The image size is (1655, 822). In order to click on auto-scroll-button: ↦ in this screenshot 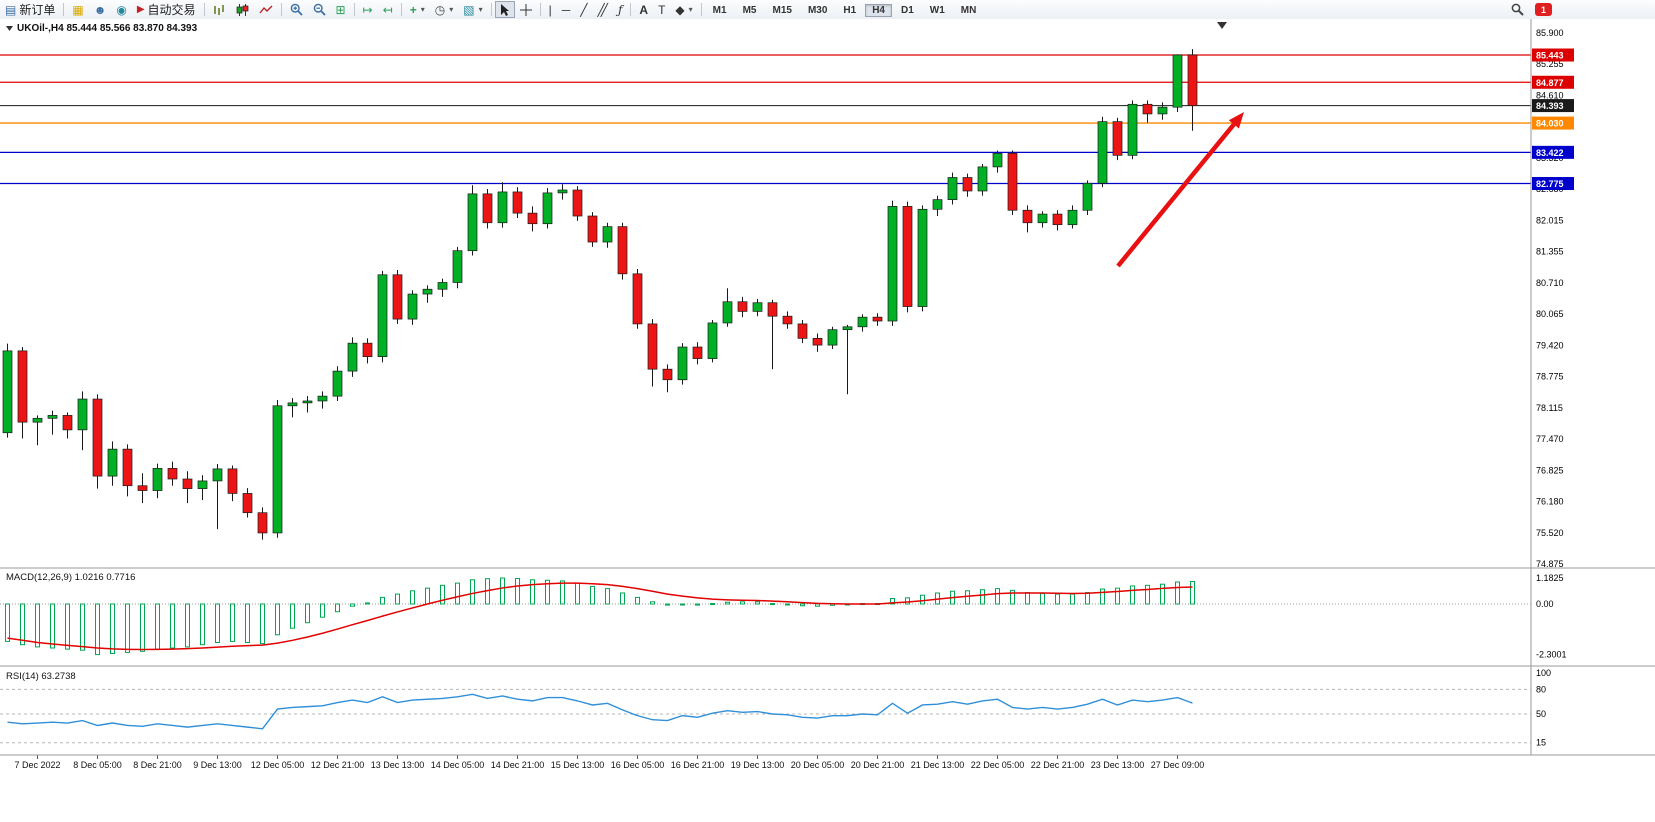, I will do `click(368, 9)`.